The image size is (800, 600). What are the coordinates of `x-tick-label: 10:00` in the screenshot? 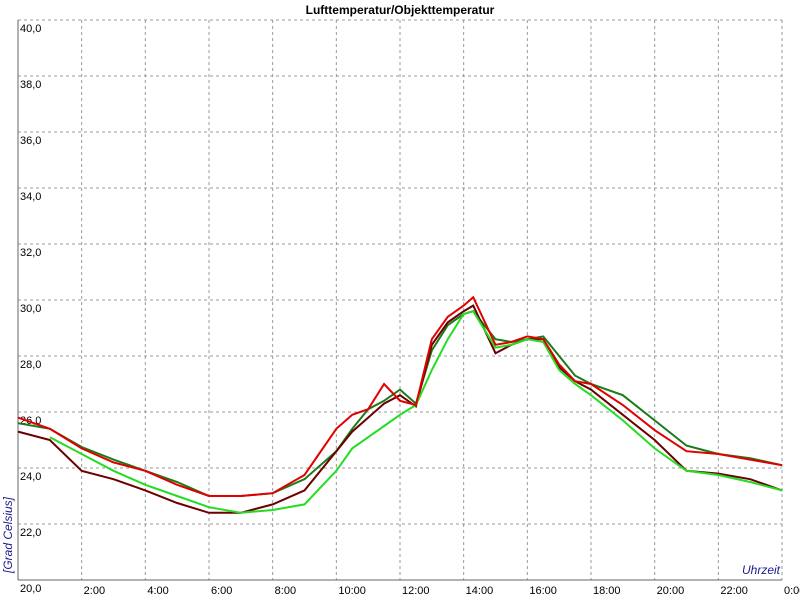 It's located at (352, 591).